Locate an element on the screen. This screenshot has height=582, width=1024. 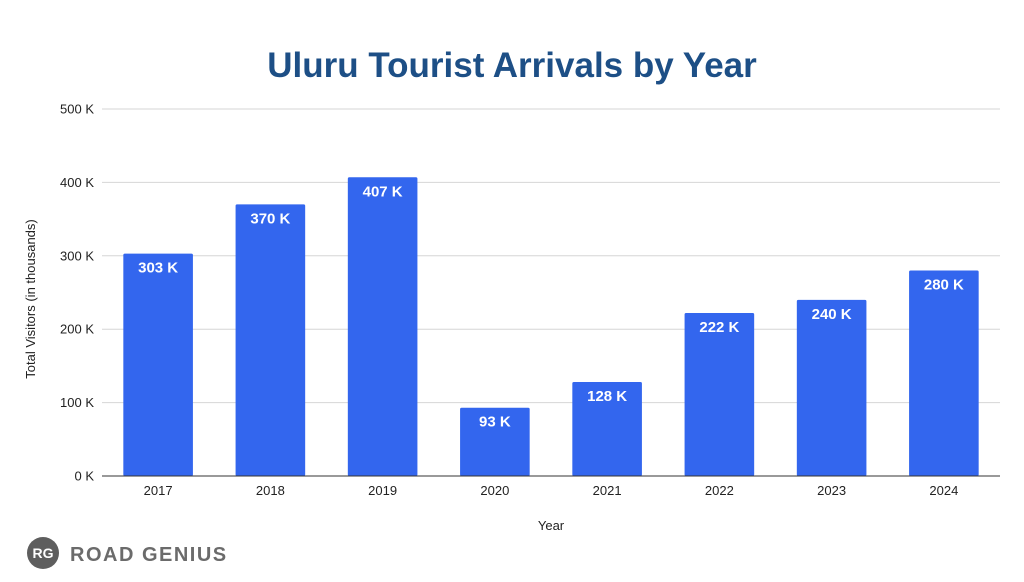
brand-monogram-badge is located at coordinates (43, 553).